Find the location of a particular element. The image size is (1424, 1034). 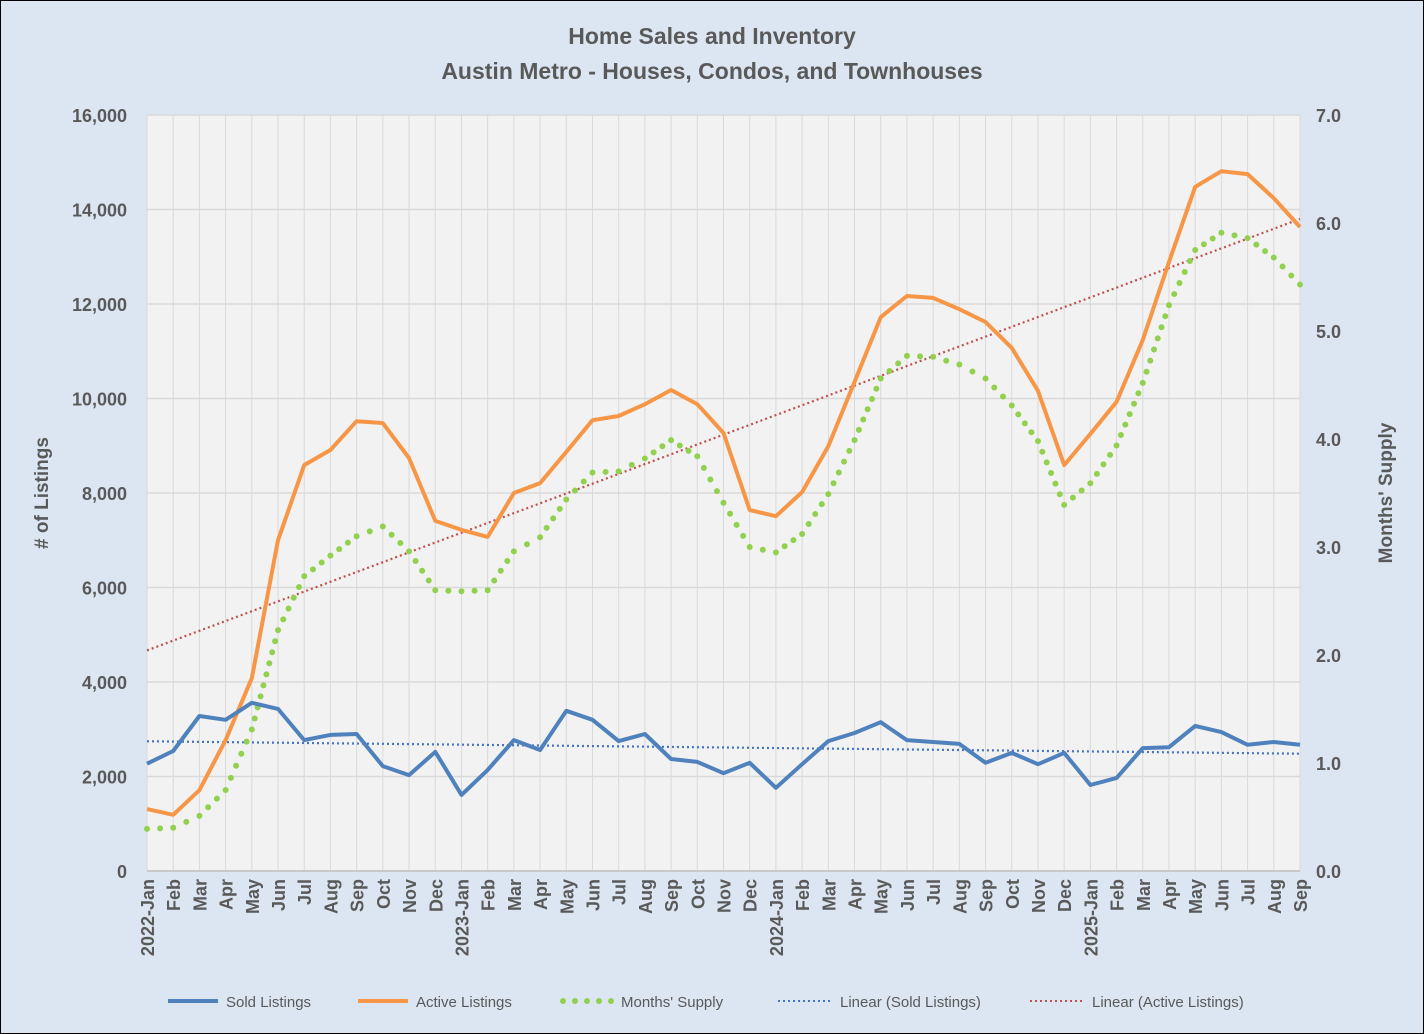

legend-item: Months' Supply is located at coordinates (642, 1002).